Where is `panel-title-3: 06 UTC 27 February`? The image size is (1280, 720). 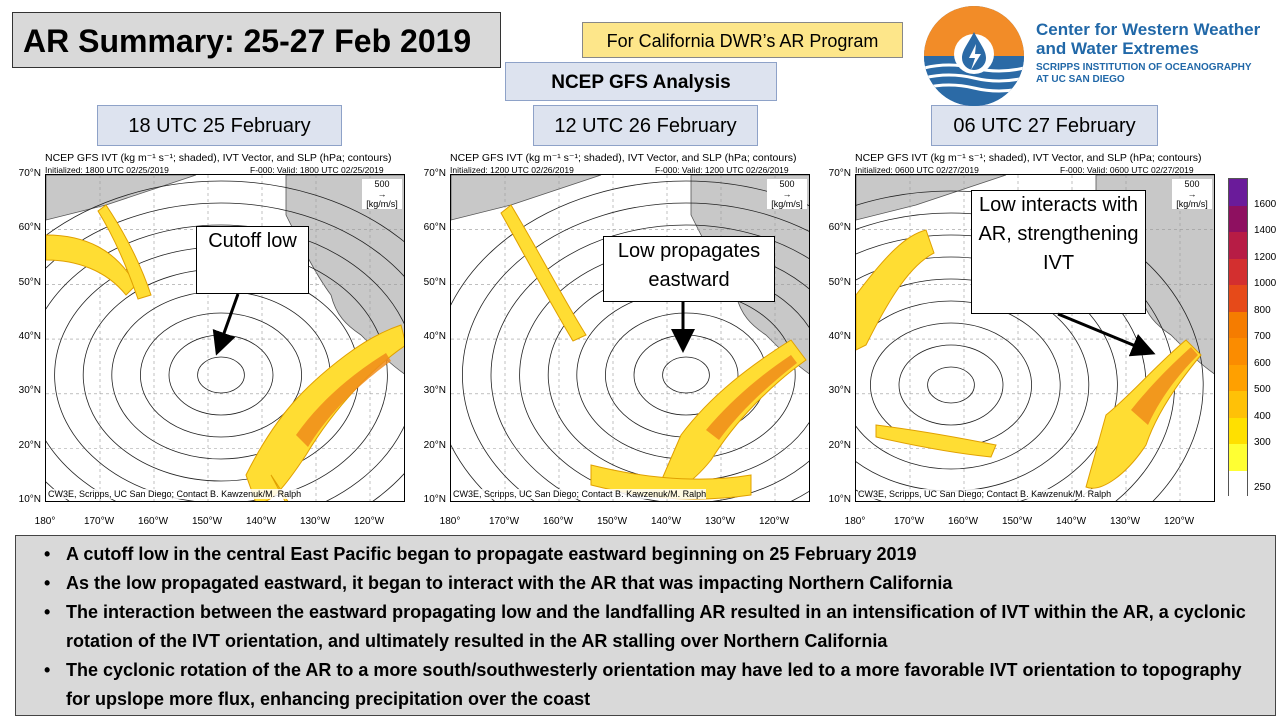 panel-title-3: 06 UTC 27 February is located at coordinates (1044, 125).